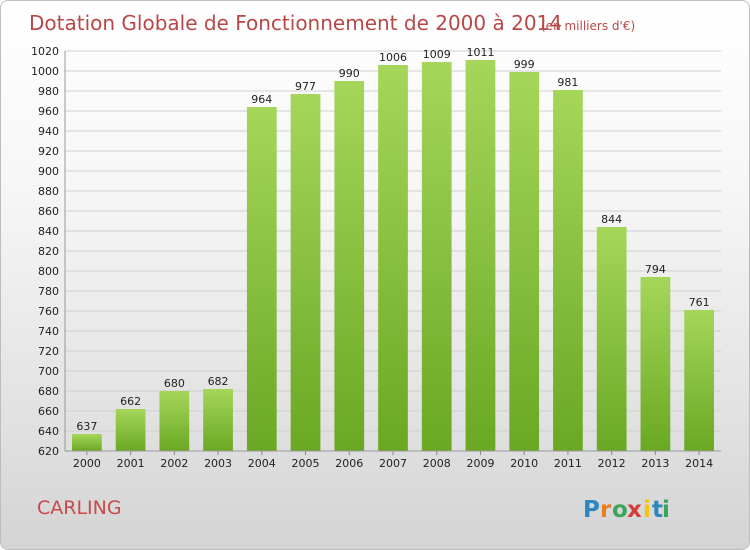 This screenshot has width=750, height=550. What do you see at coordinates (218, 463) in the screenshot?
I see `x-tick-label: 2003` at bounding box center [218, 463].